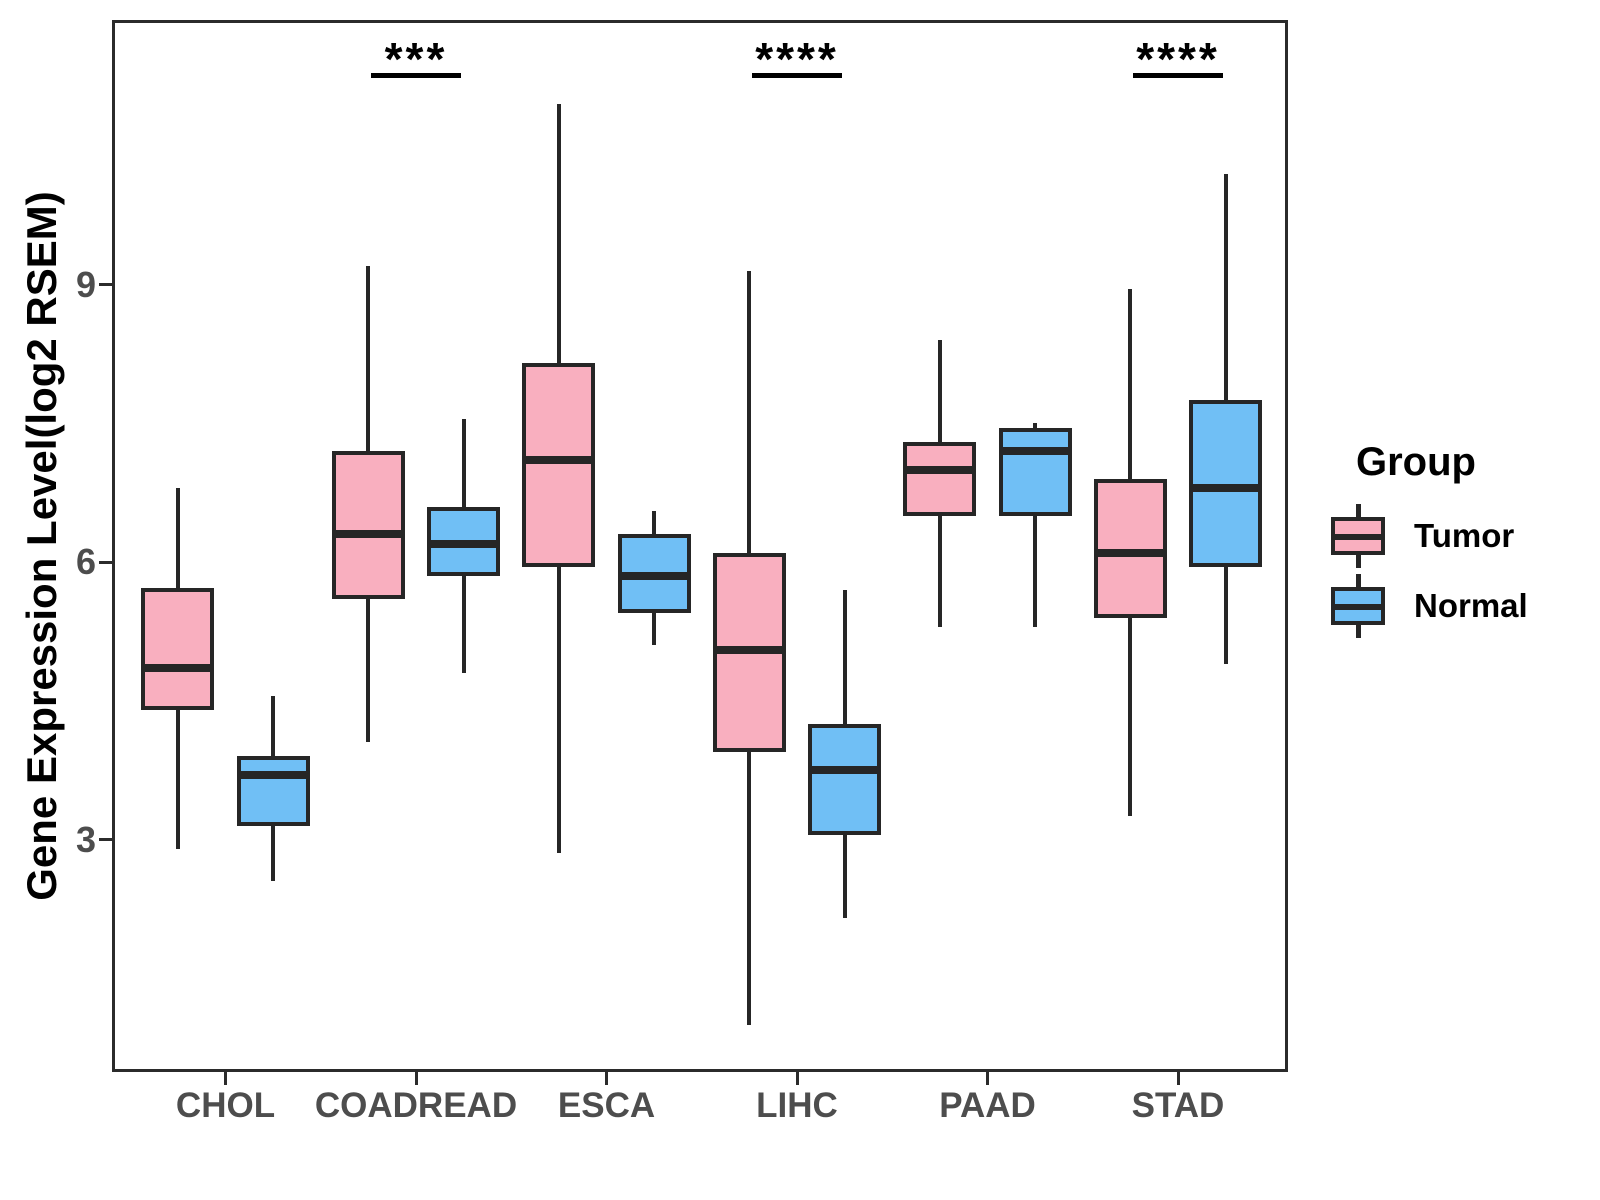 Image resolution: width=1600 pixels, height=1200 pixels. Describe the element at coordinates (1226, 488) in the screenshot. I see `median-normal-stad` at that location.